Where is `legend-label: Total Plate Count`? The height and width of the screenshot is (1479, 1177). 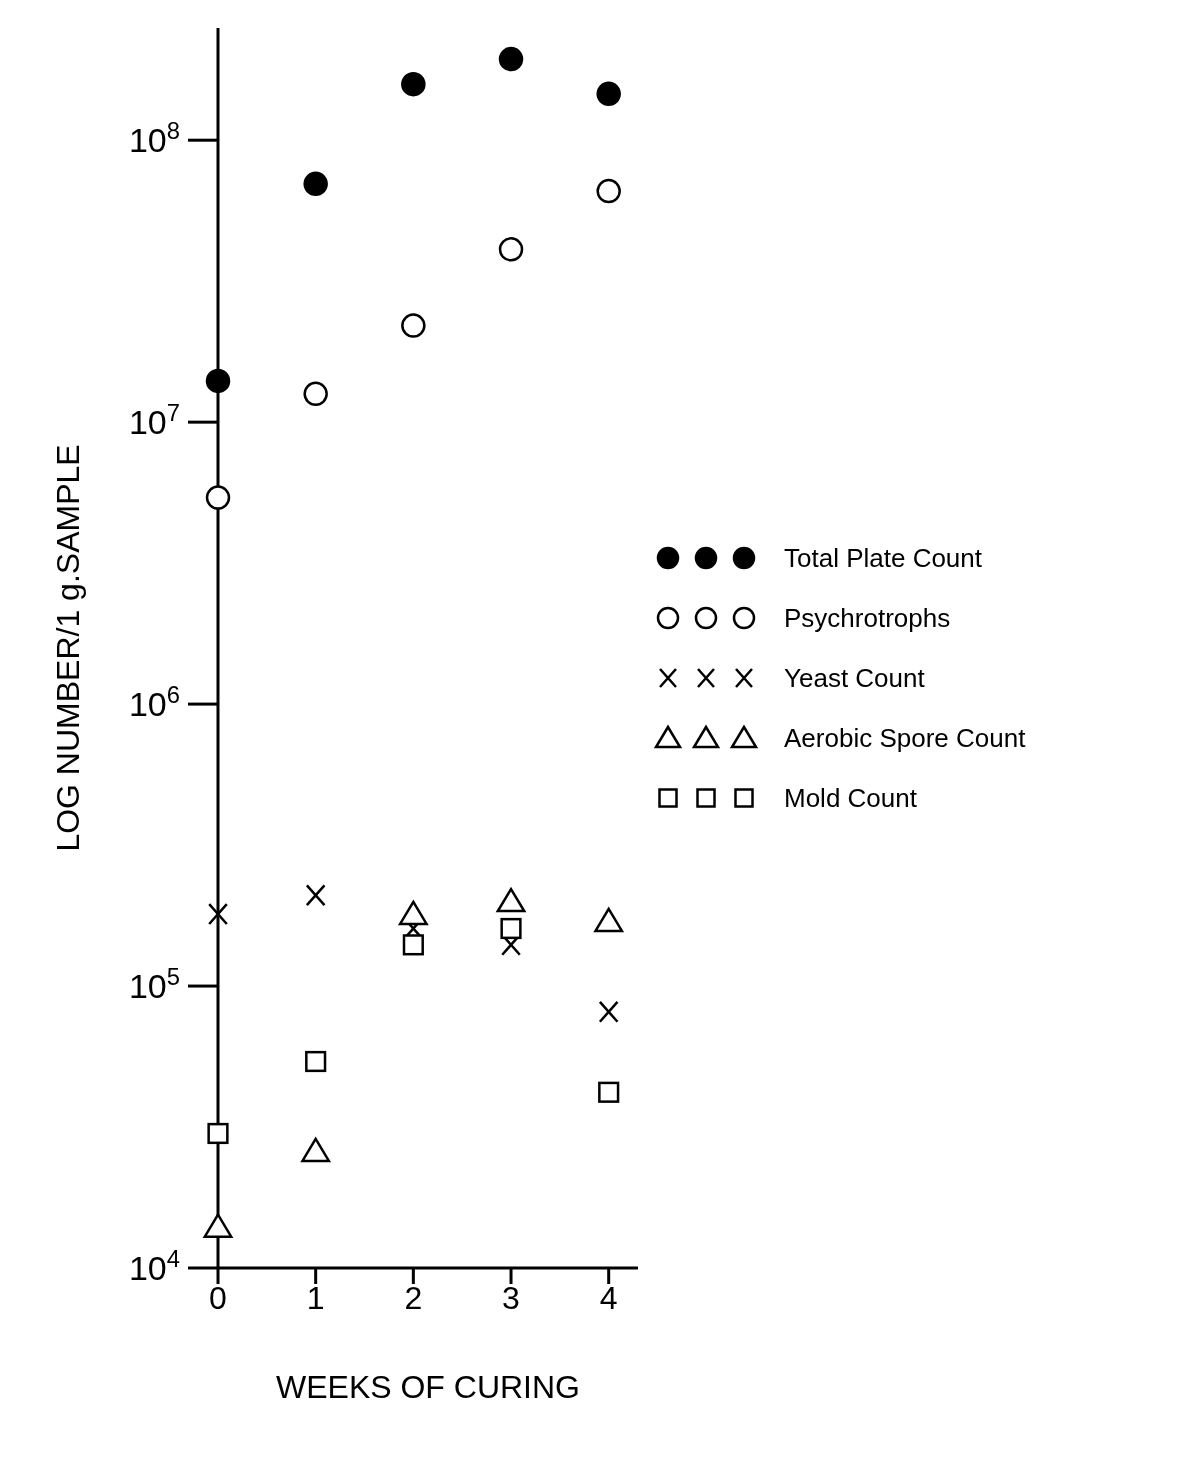 legend-label: Total Plate Count is located at coordinates (883, 558).